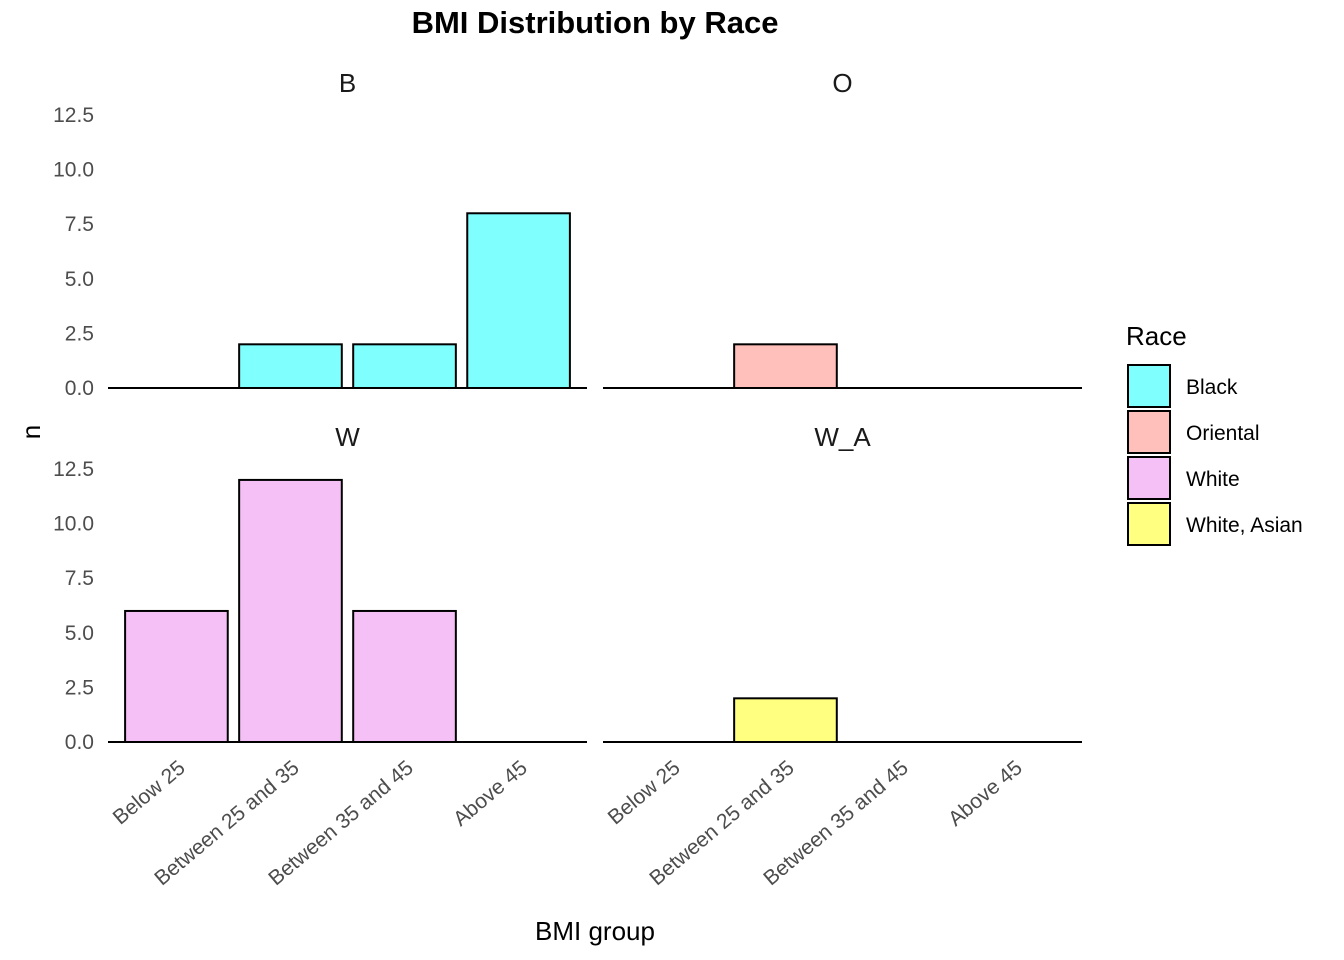  I want to click on x-axis-title: BMI group, so click(595, 931).